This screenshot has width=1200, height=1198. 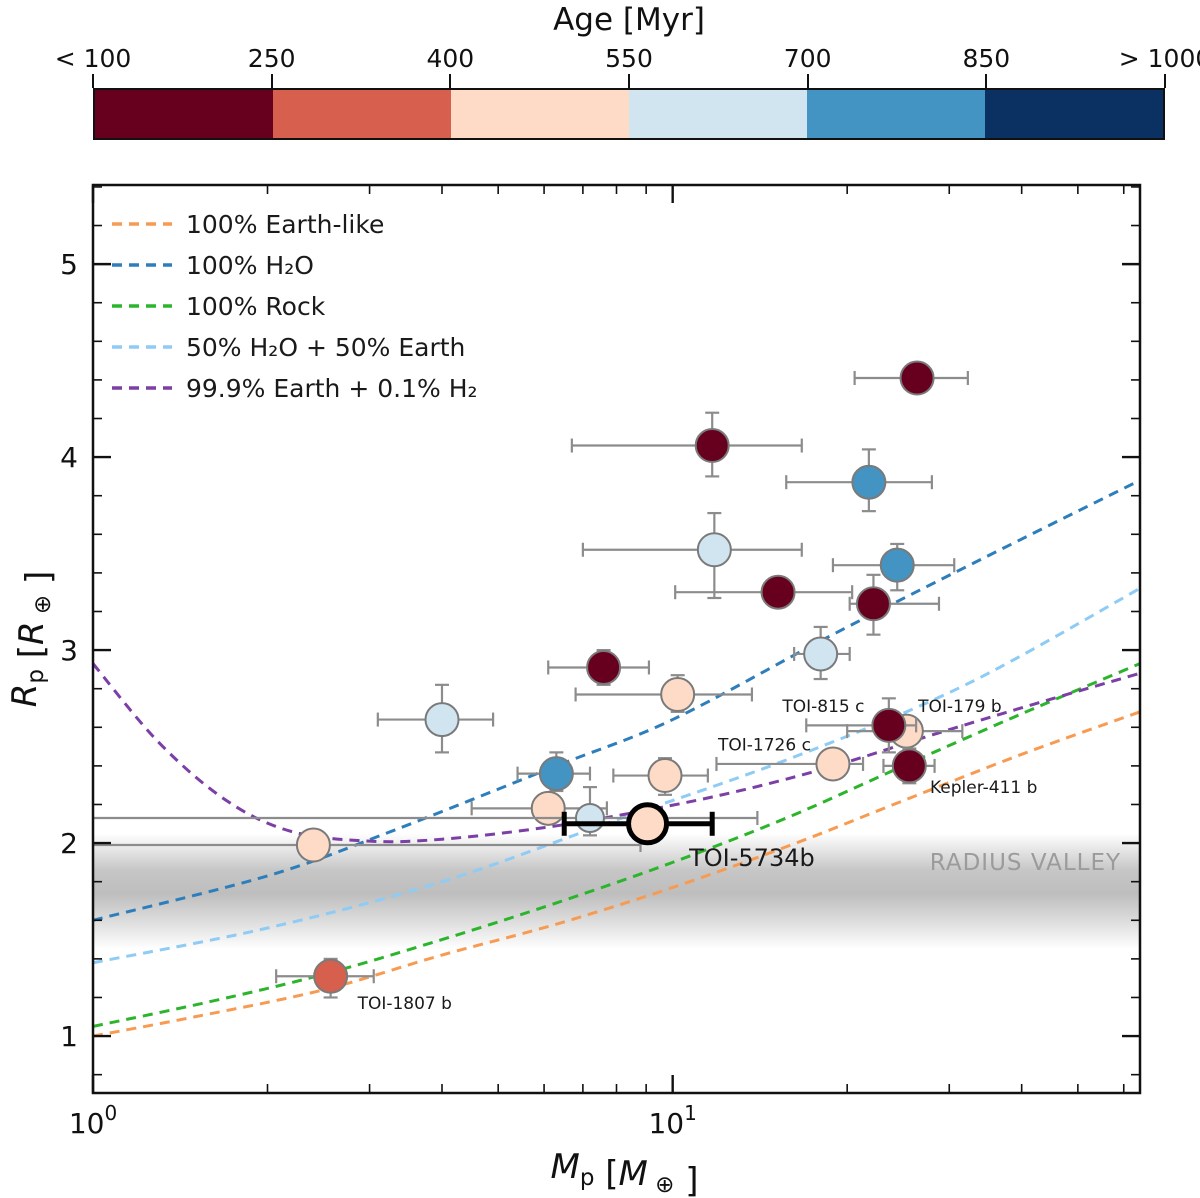 What do you see at coordinates (271, 58) in the screenshot?
I see `colorbar-tick-label: 250` at bounding box center [271, 58].